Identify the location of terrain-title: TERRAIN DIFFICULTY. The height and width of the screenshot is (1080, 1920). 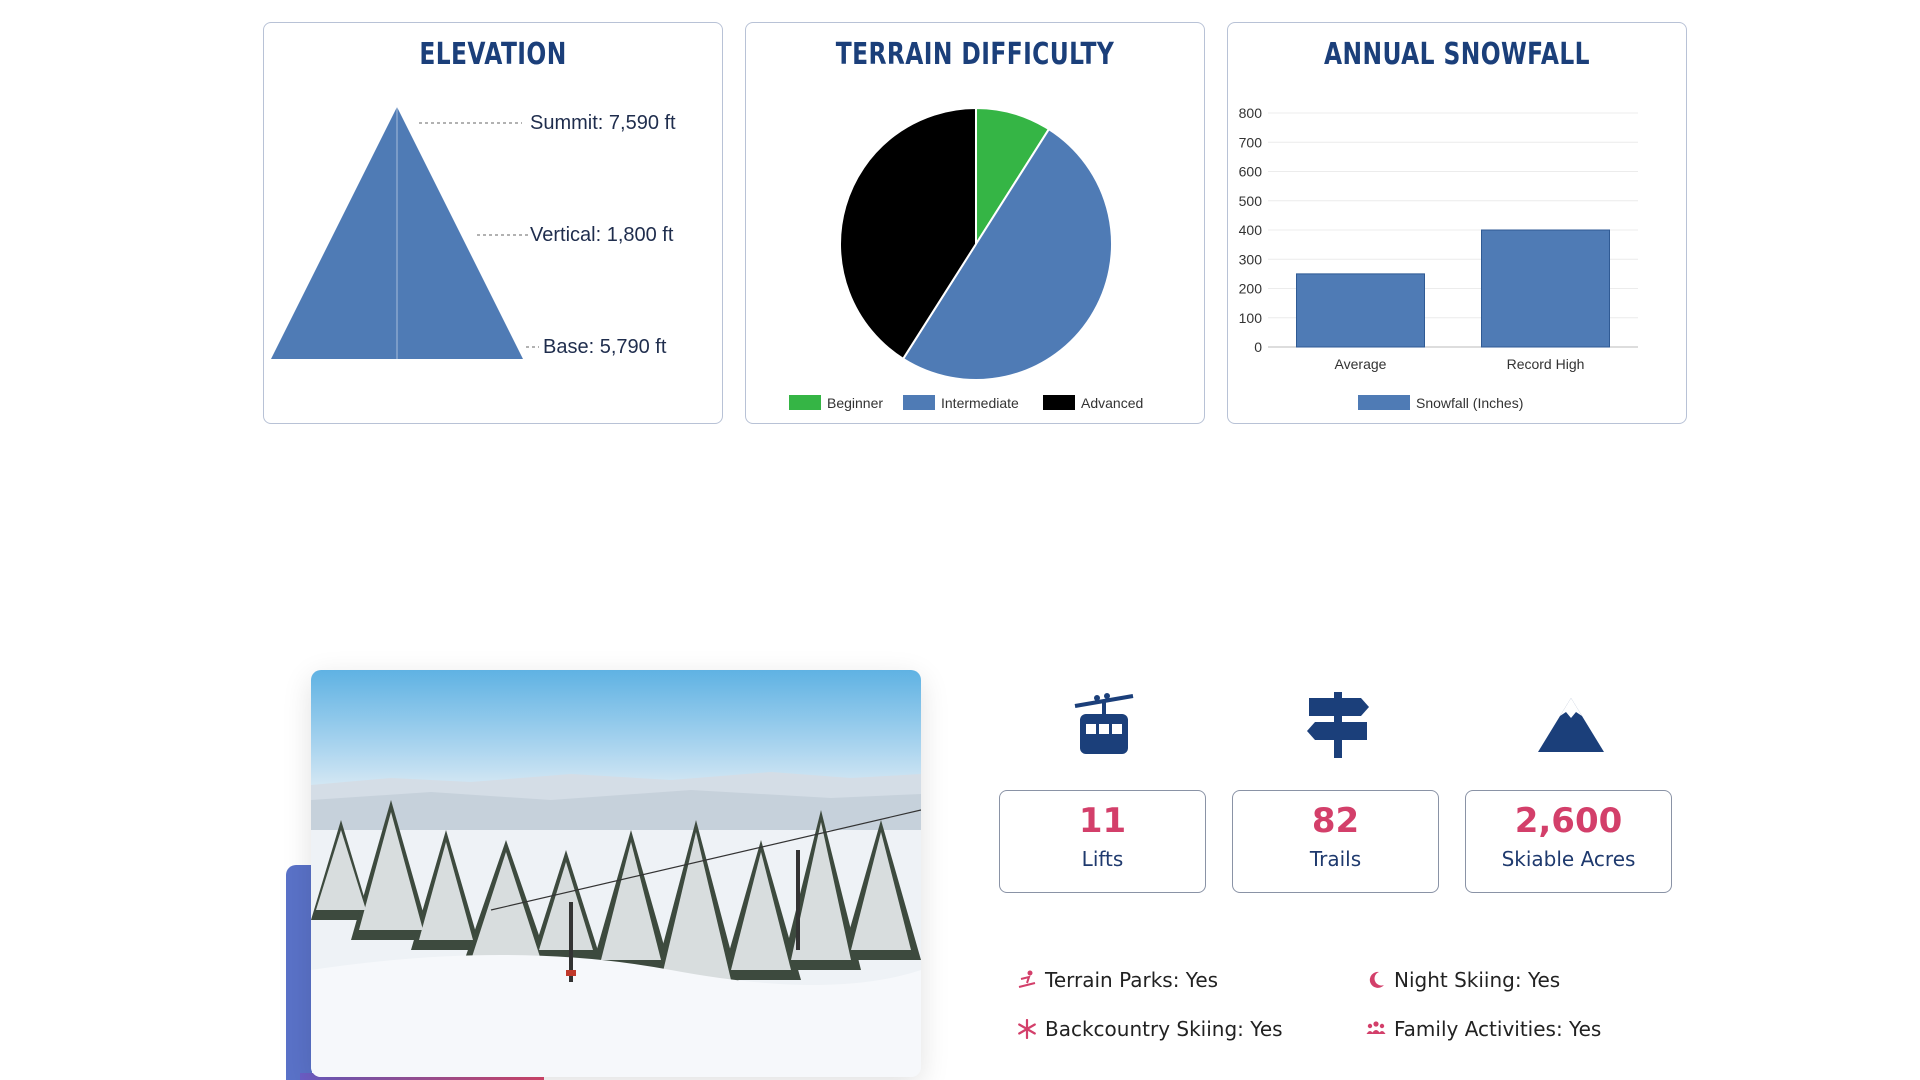
(975, 54).